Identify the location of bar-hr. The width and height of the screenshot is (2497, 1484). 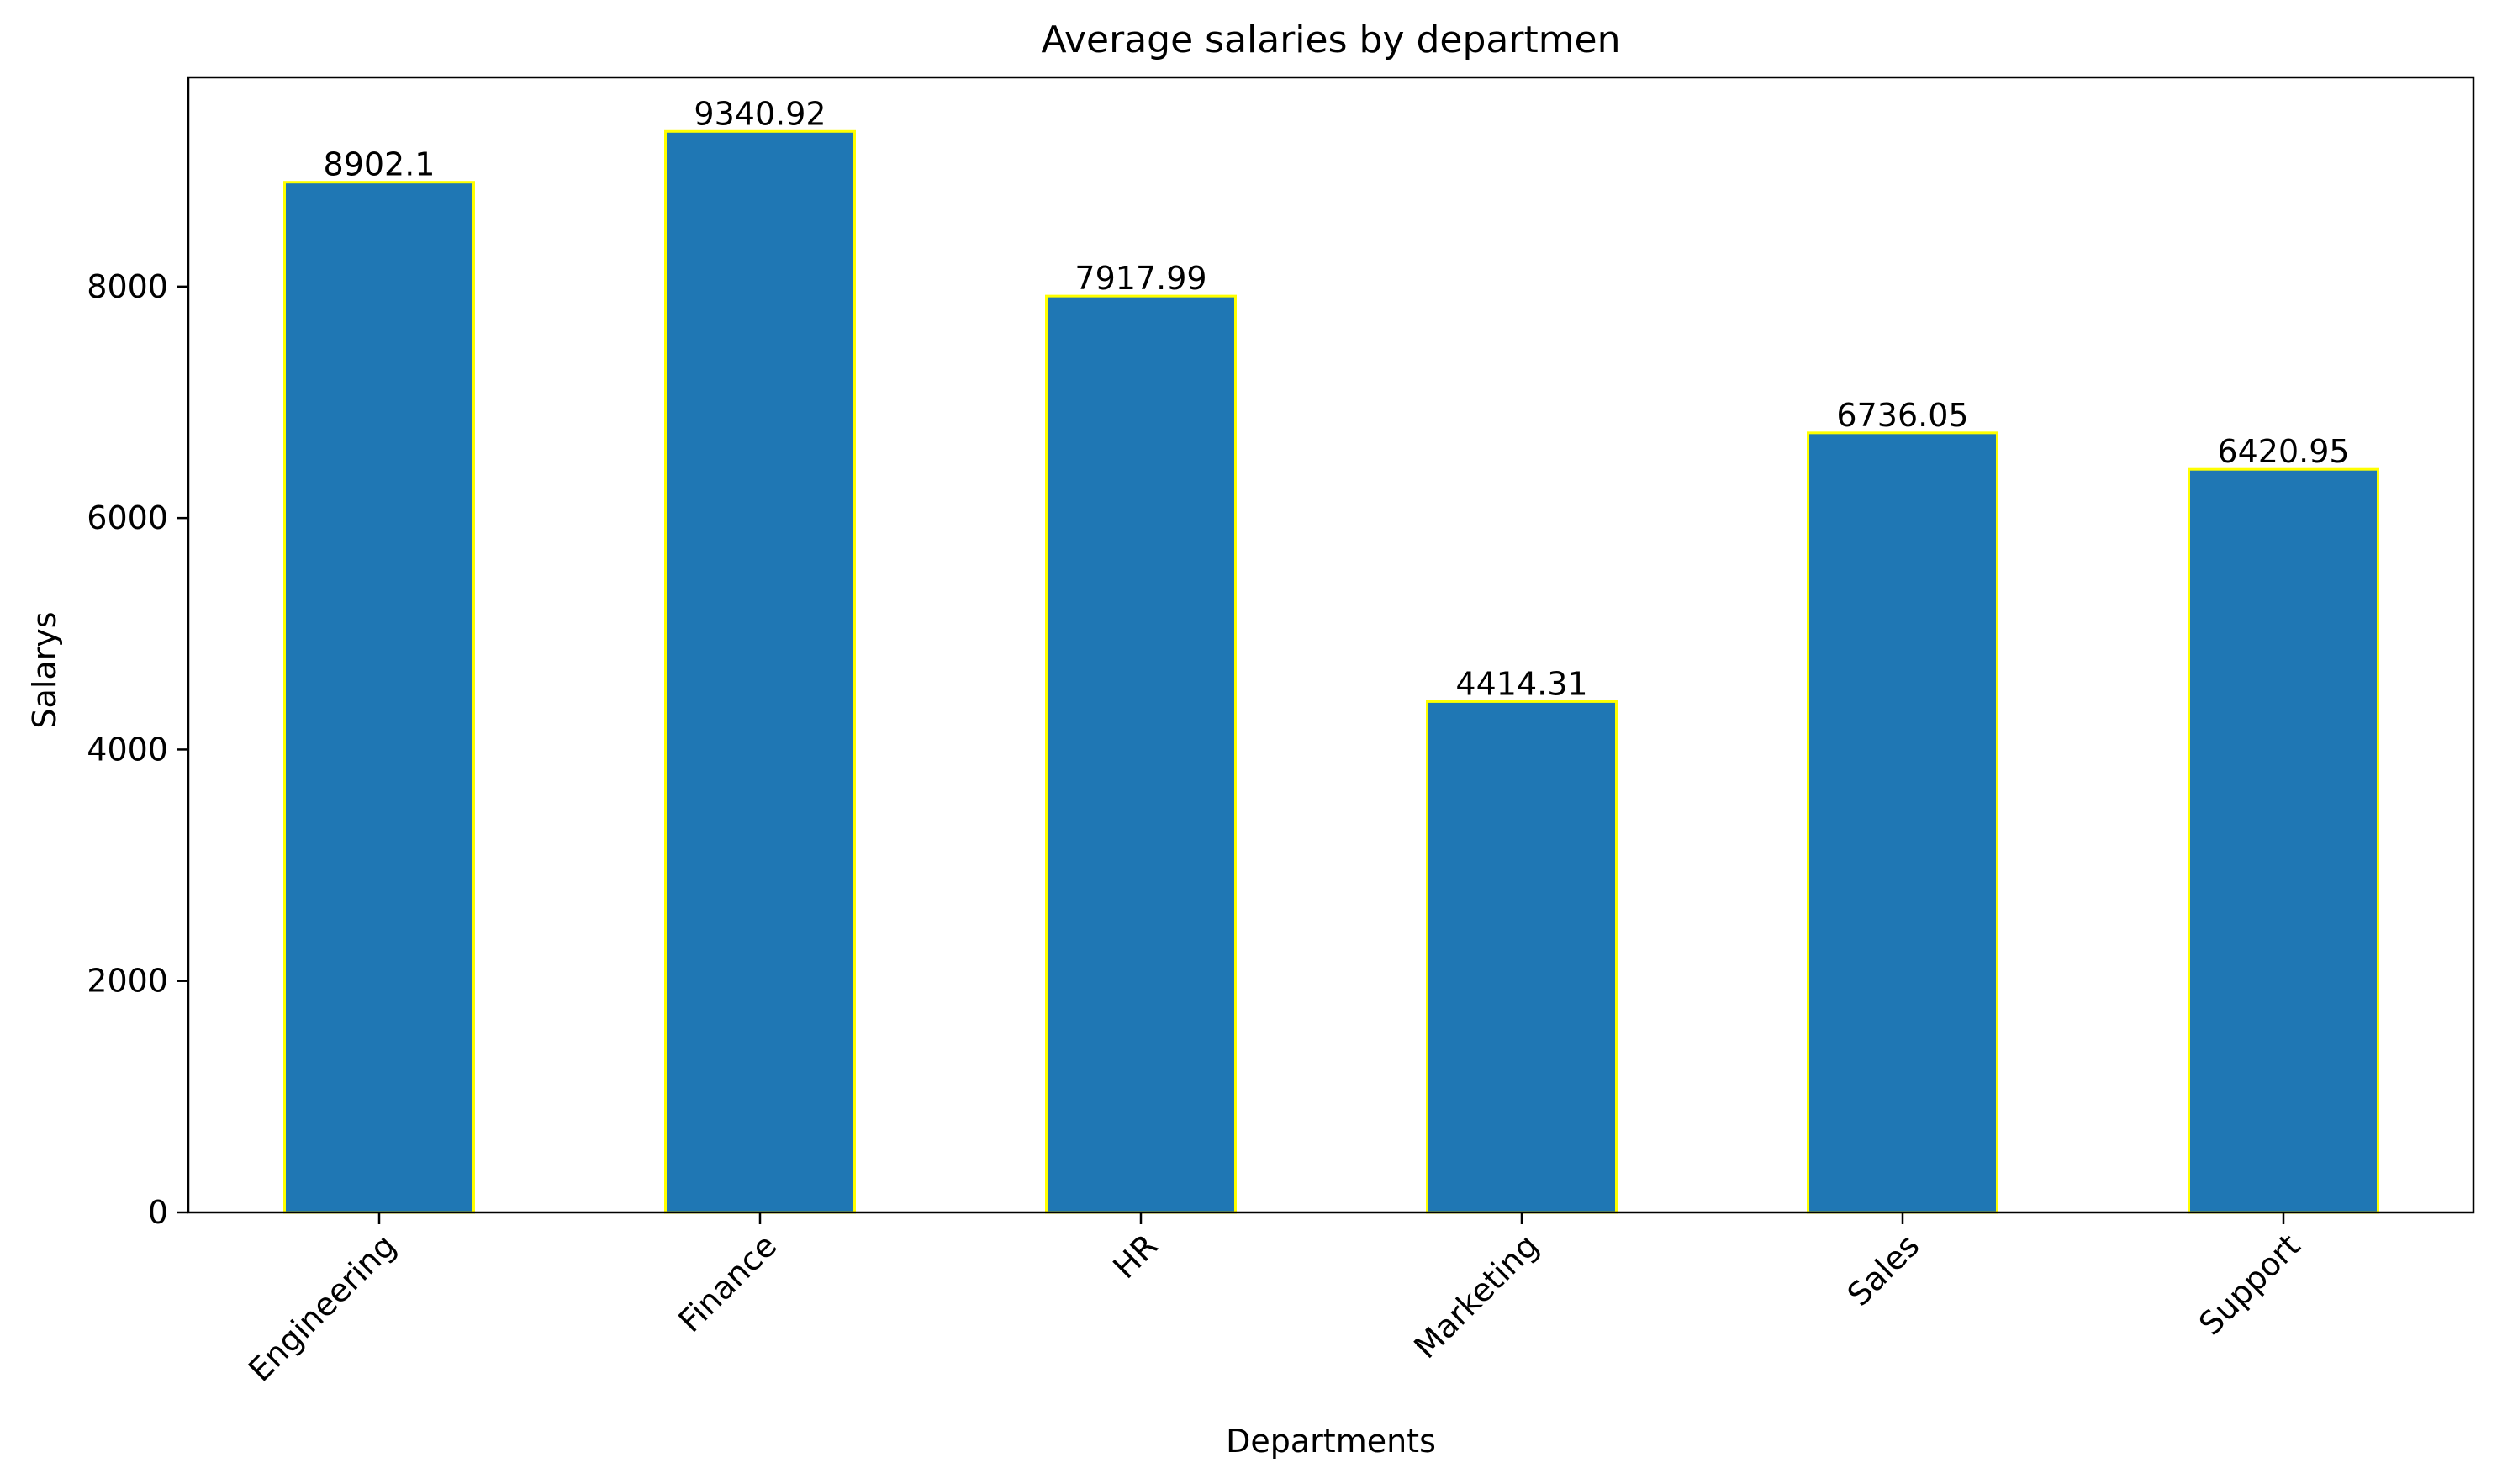
(1141, 754).